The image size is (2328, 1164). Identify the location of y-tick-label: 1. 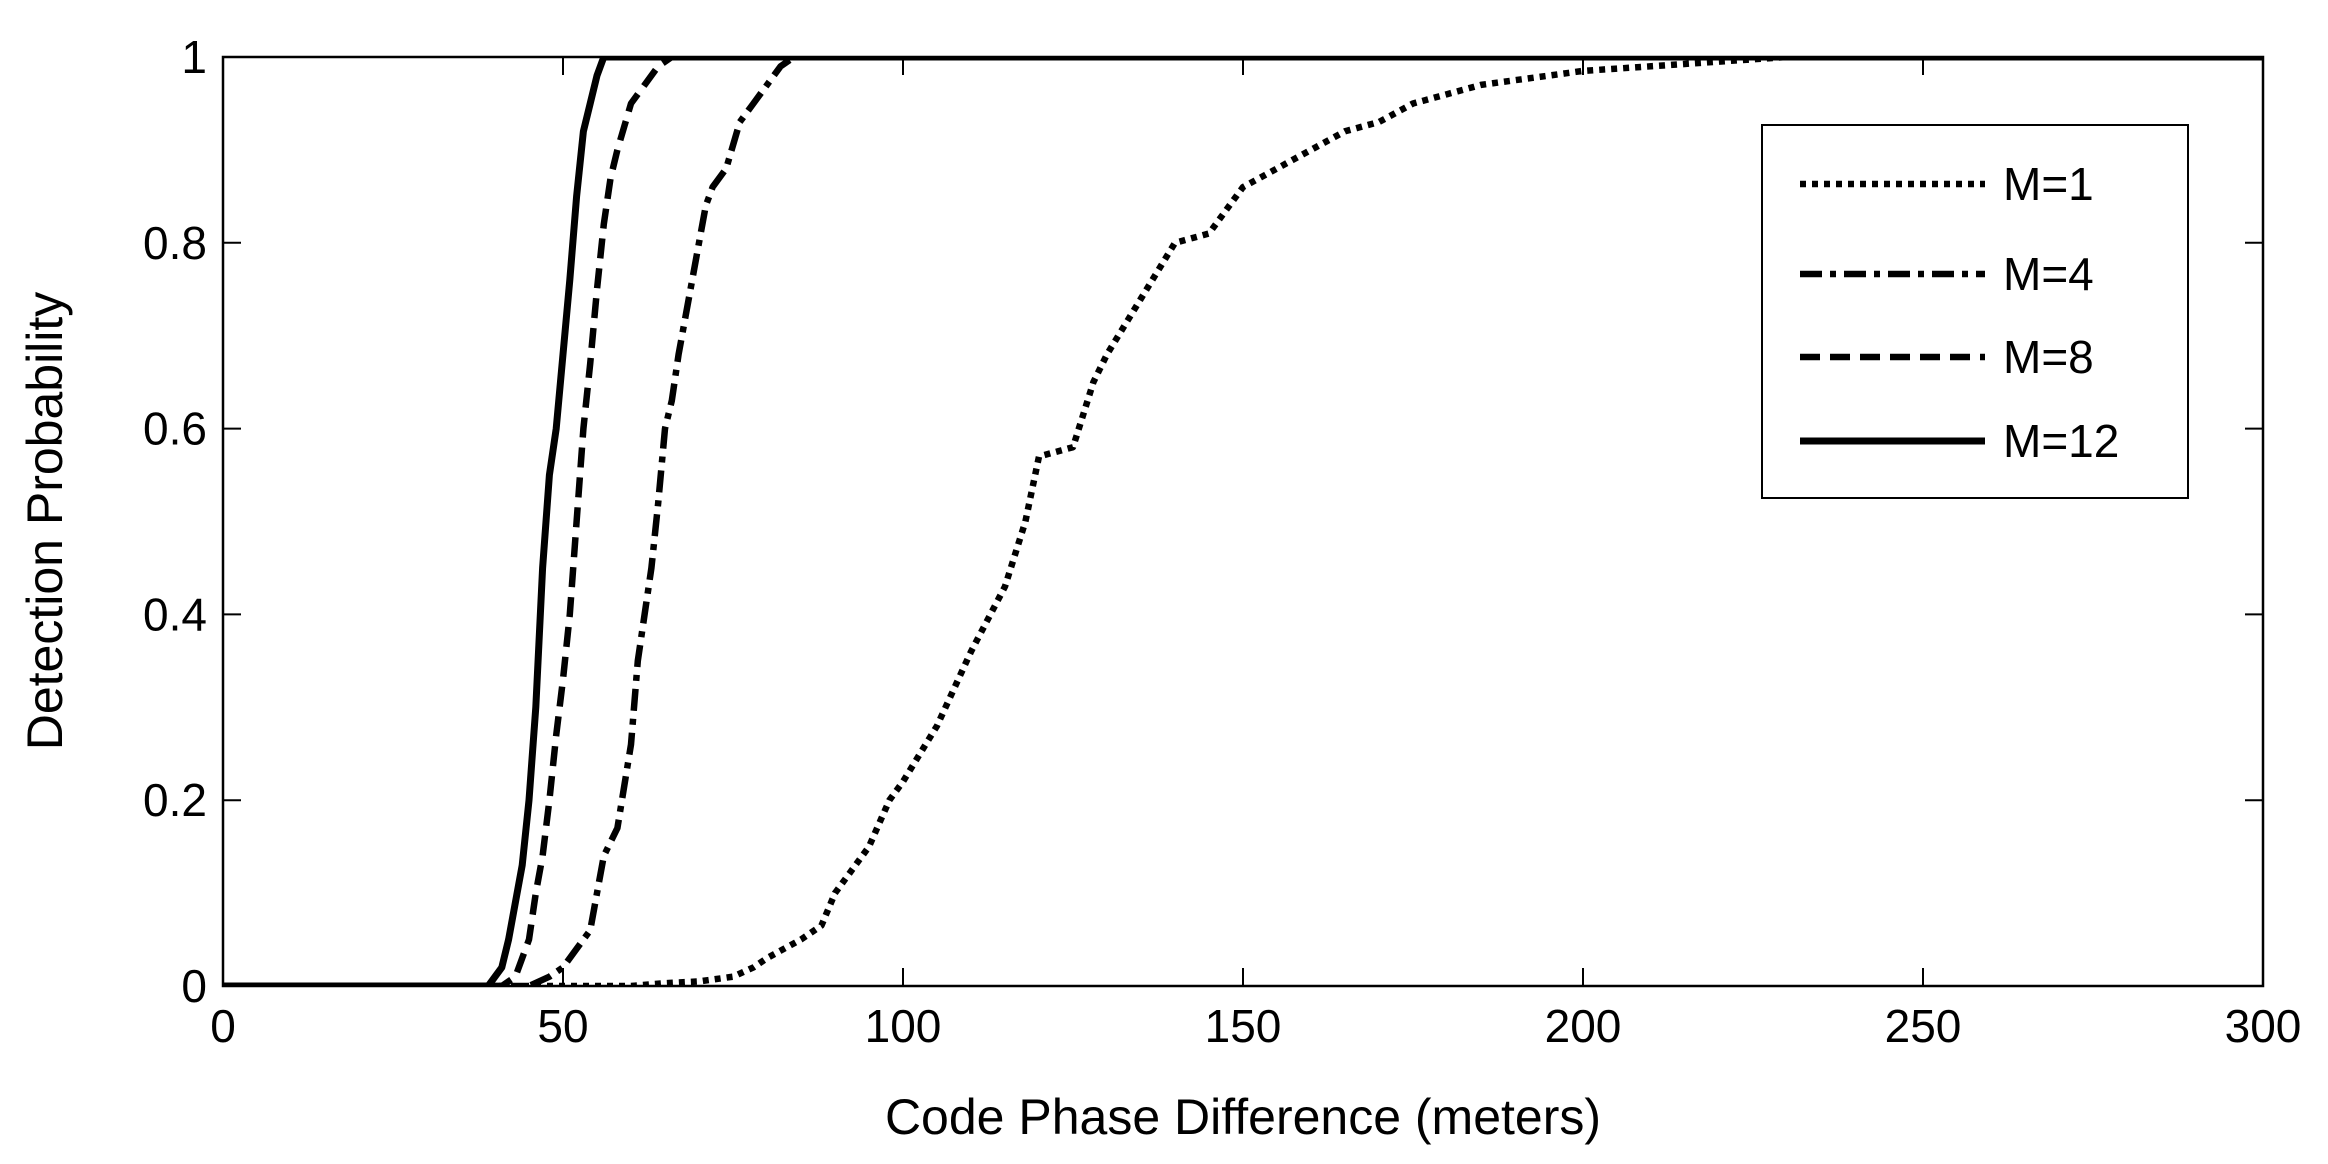
(194, 57).